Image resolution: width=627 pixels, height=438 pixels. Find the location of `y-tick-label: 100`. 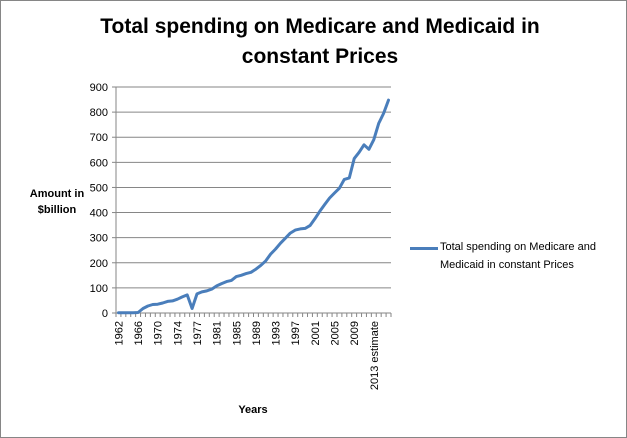

y-tick-label: 100 is located at coordinates (99, 289).